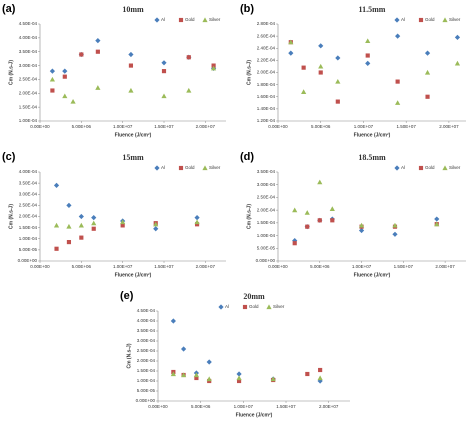 The width and height of the screenshot is (474, 427). Describe the element at coordinates (266, 47) in the screenshot. I see `y-tick-label: 2.40E-04` at that location.